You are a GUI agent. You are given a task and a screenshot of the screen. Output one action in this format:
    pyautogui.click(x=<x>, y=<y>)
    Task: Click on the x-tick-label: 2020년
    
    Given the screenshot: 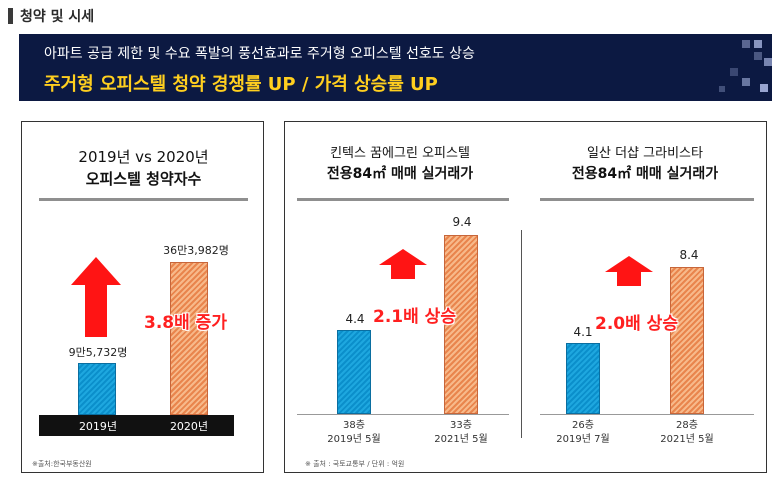 What is the action you would take?
    pyautogui.click(x=189, y=426)
    